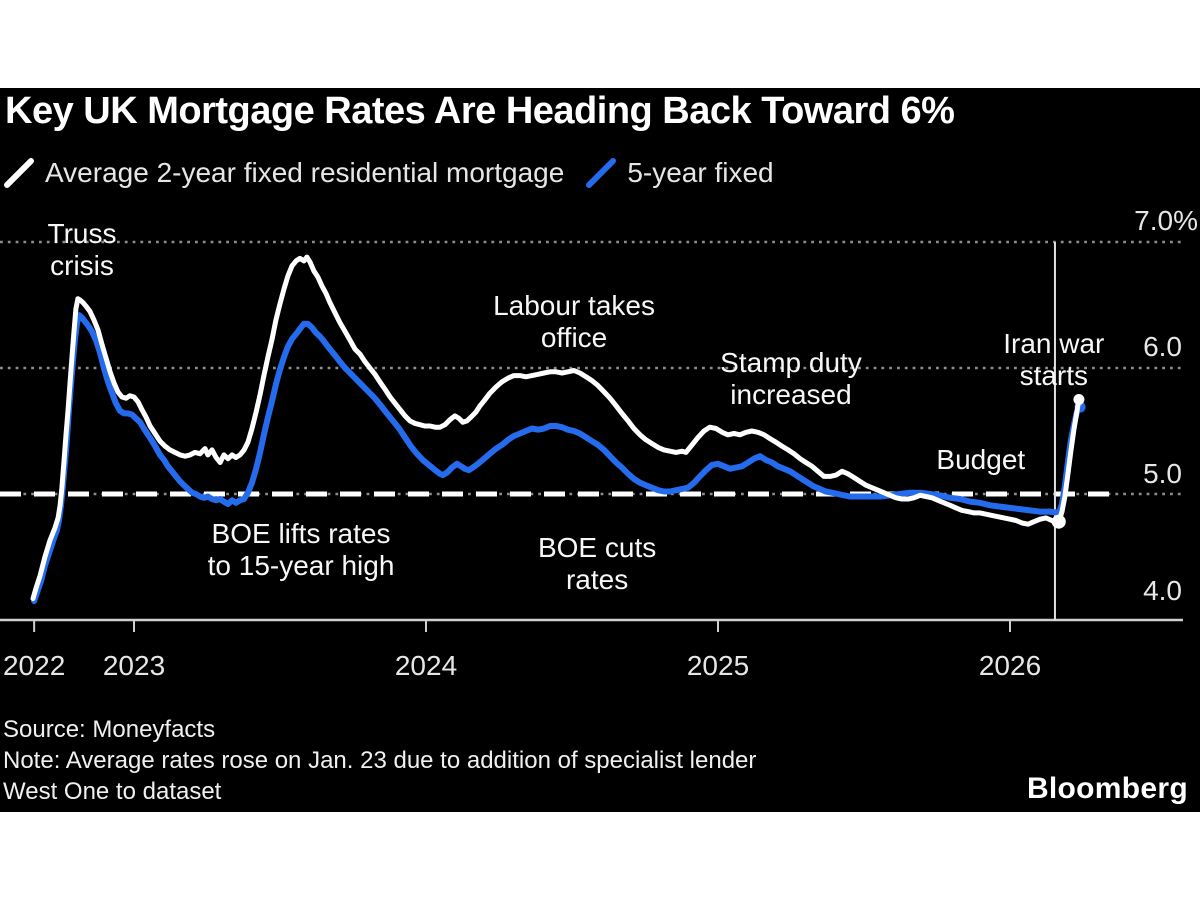 The height and width of the screenshot is (900, 1200). I want to click on x-axis-label-2022: 2022, so click(34, 665).